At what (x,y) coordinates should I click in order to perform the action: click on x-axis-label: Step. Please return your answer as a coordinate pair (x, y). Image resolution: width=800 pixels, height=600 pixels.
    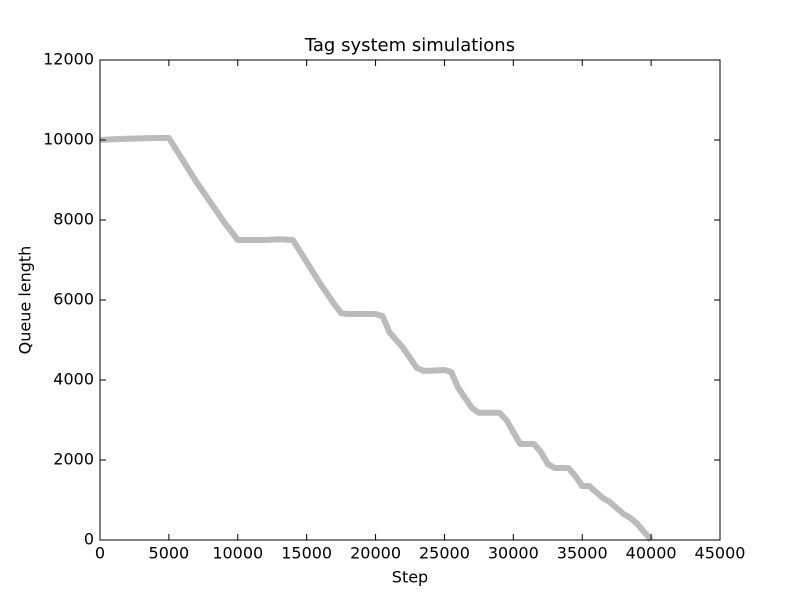
    Looking at the image, I should click on (410, 577).